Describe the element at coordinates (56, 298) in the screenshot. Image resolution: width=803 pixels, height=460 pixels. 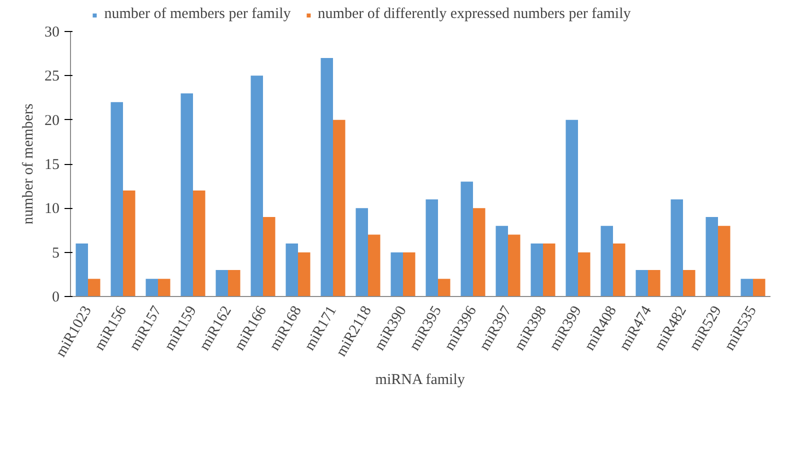
I see `y-tick-label: 0` at that location.